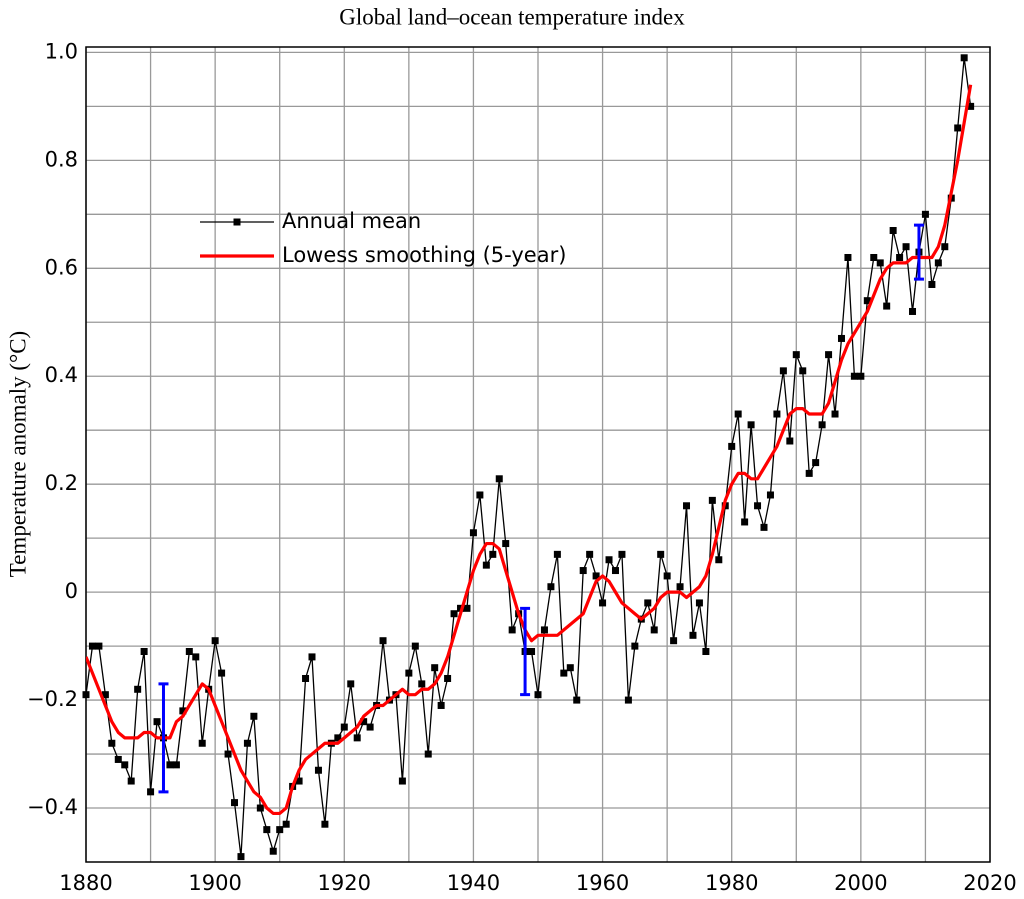 The width and height of the screenshot is (1024, 899). What do you see at coordinates (61, 159) in the screenshot?
I see `y-tick-label: 0.8` at bounding box center [61, 159].